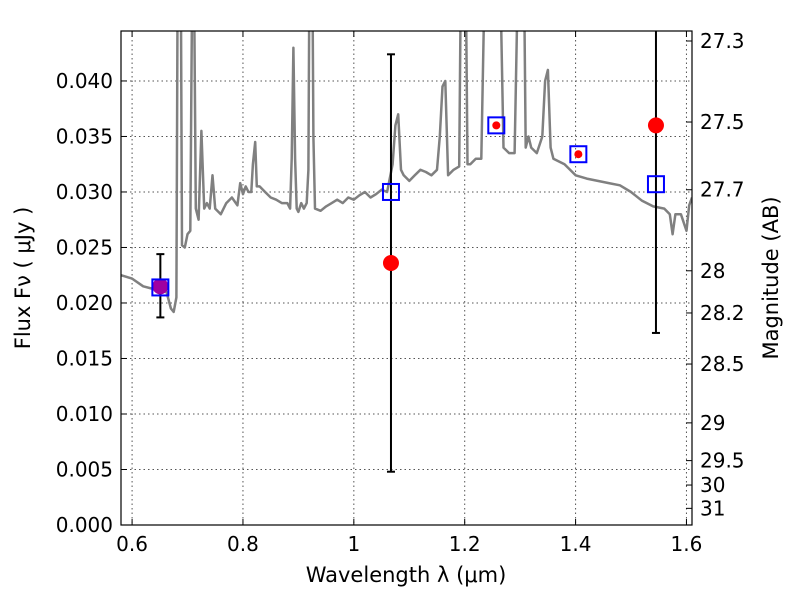 This screenshot has width=800, height=600. I want to click on y-tick-label: 0.005, so click(84, 469).